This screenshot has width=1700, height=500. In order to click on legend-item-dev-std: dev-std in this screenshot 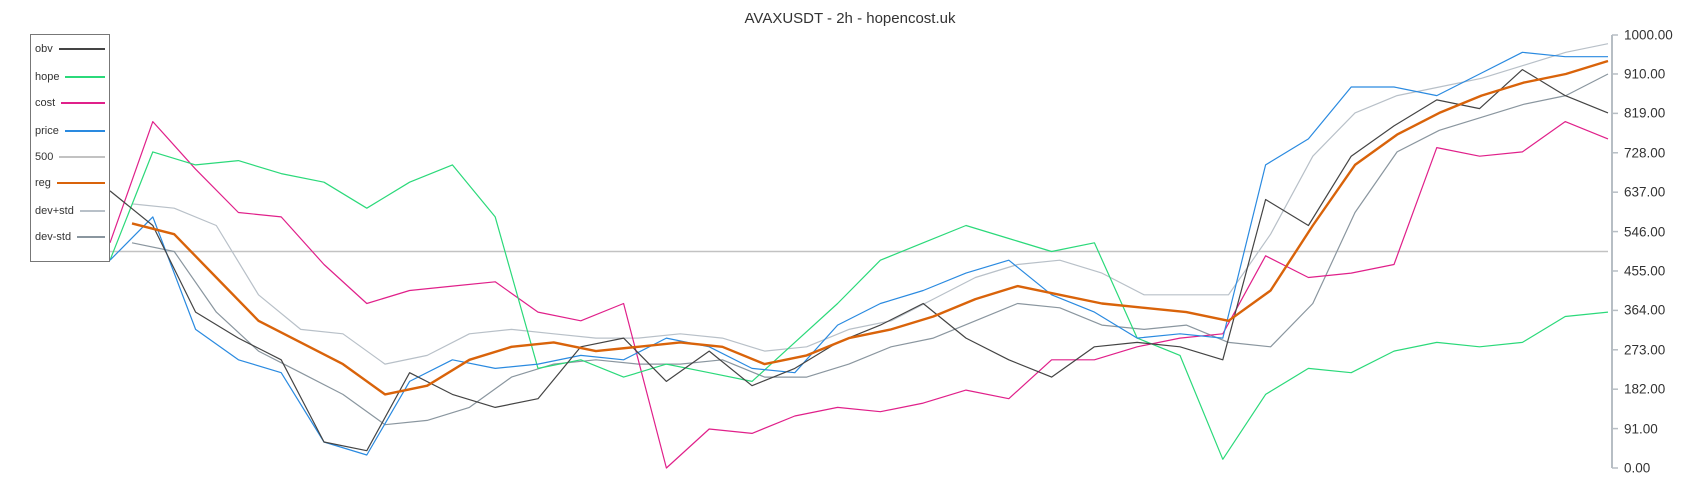, I will do `click(70, 237)`.